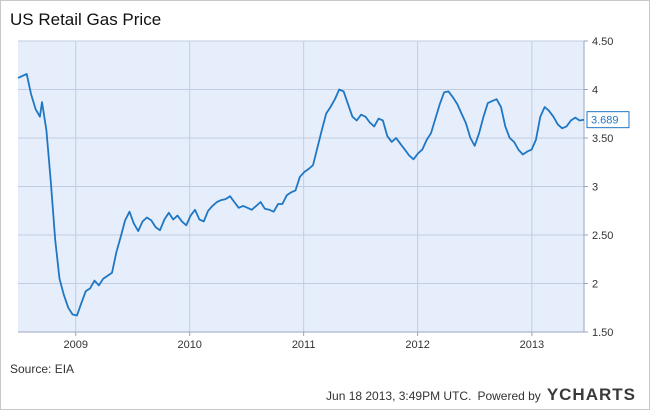 The image size is (650, 410). I want to click on y-tick-label: 2, so click(595, 285).